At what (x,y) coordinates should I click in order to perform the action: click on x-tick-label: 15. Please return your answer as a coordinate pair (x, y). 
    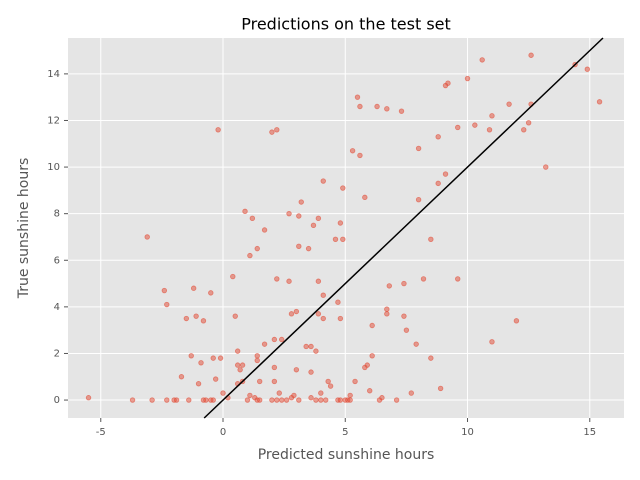
    Looking at the image, I should click on (589, 432).